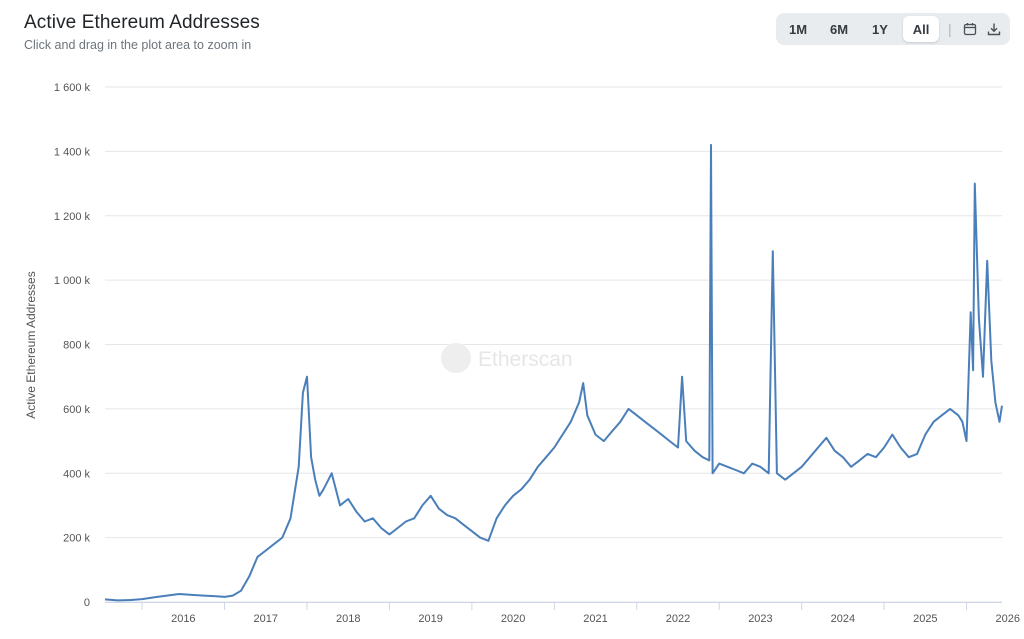 The image size is (1024, 639). I want to click on calendar-button, so click(970, 29).